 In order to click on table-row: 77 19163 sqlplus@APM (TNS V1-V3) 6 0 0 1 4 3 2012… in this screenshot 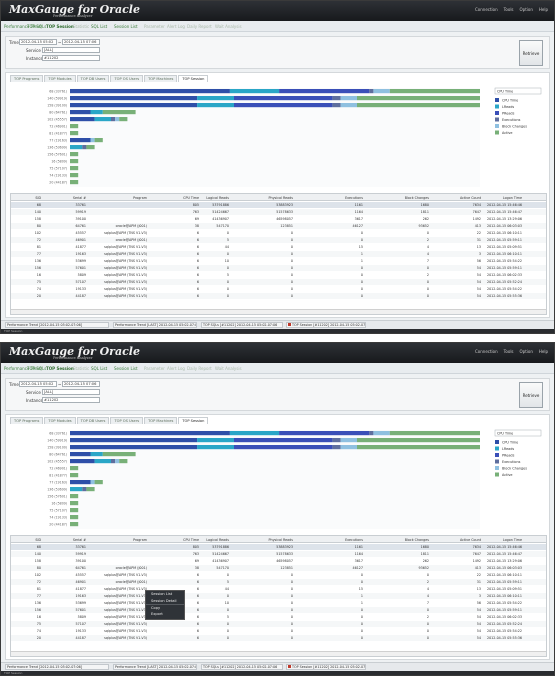, I will do `click(278, 254)`.